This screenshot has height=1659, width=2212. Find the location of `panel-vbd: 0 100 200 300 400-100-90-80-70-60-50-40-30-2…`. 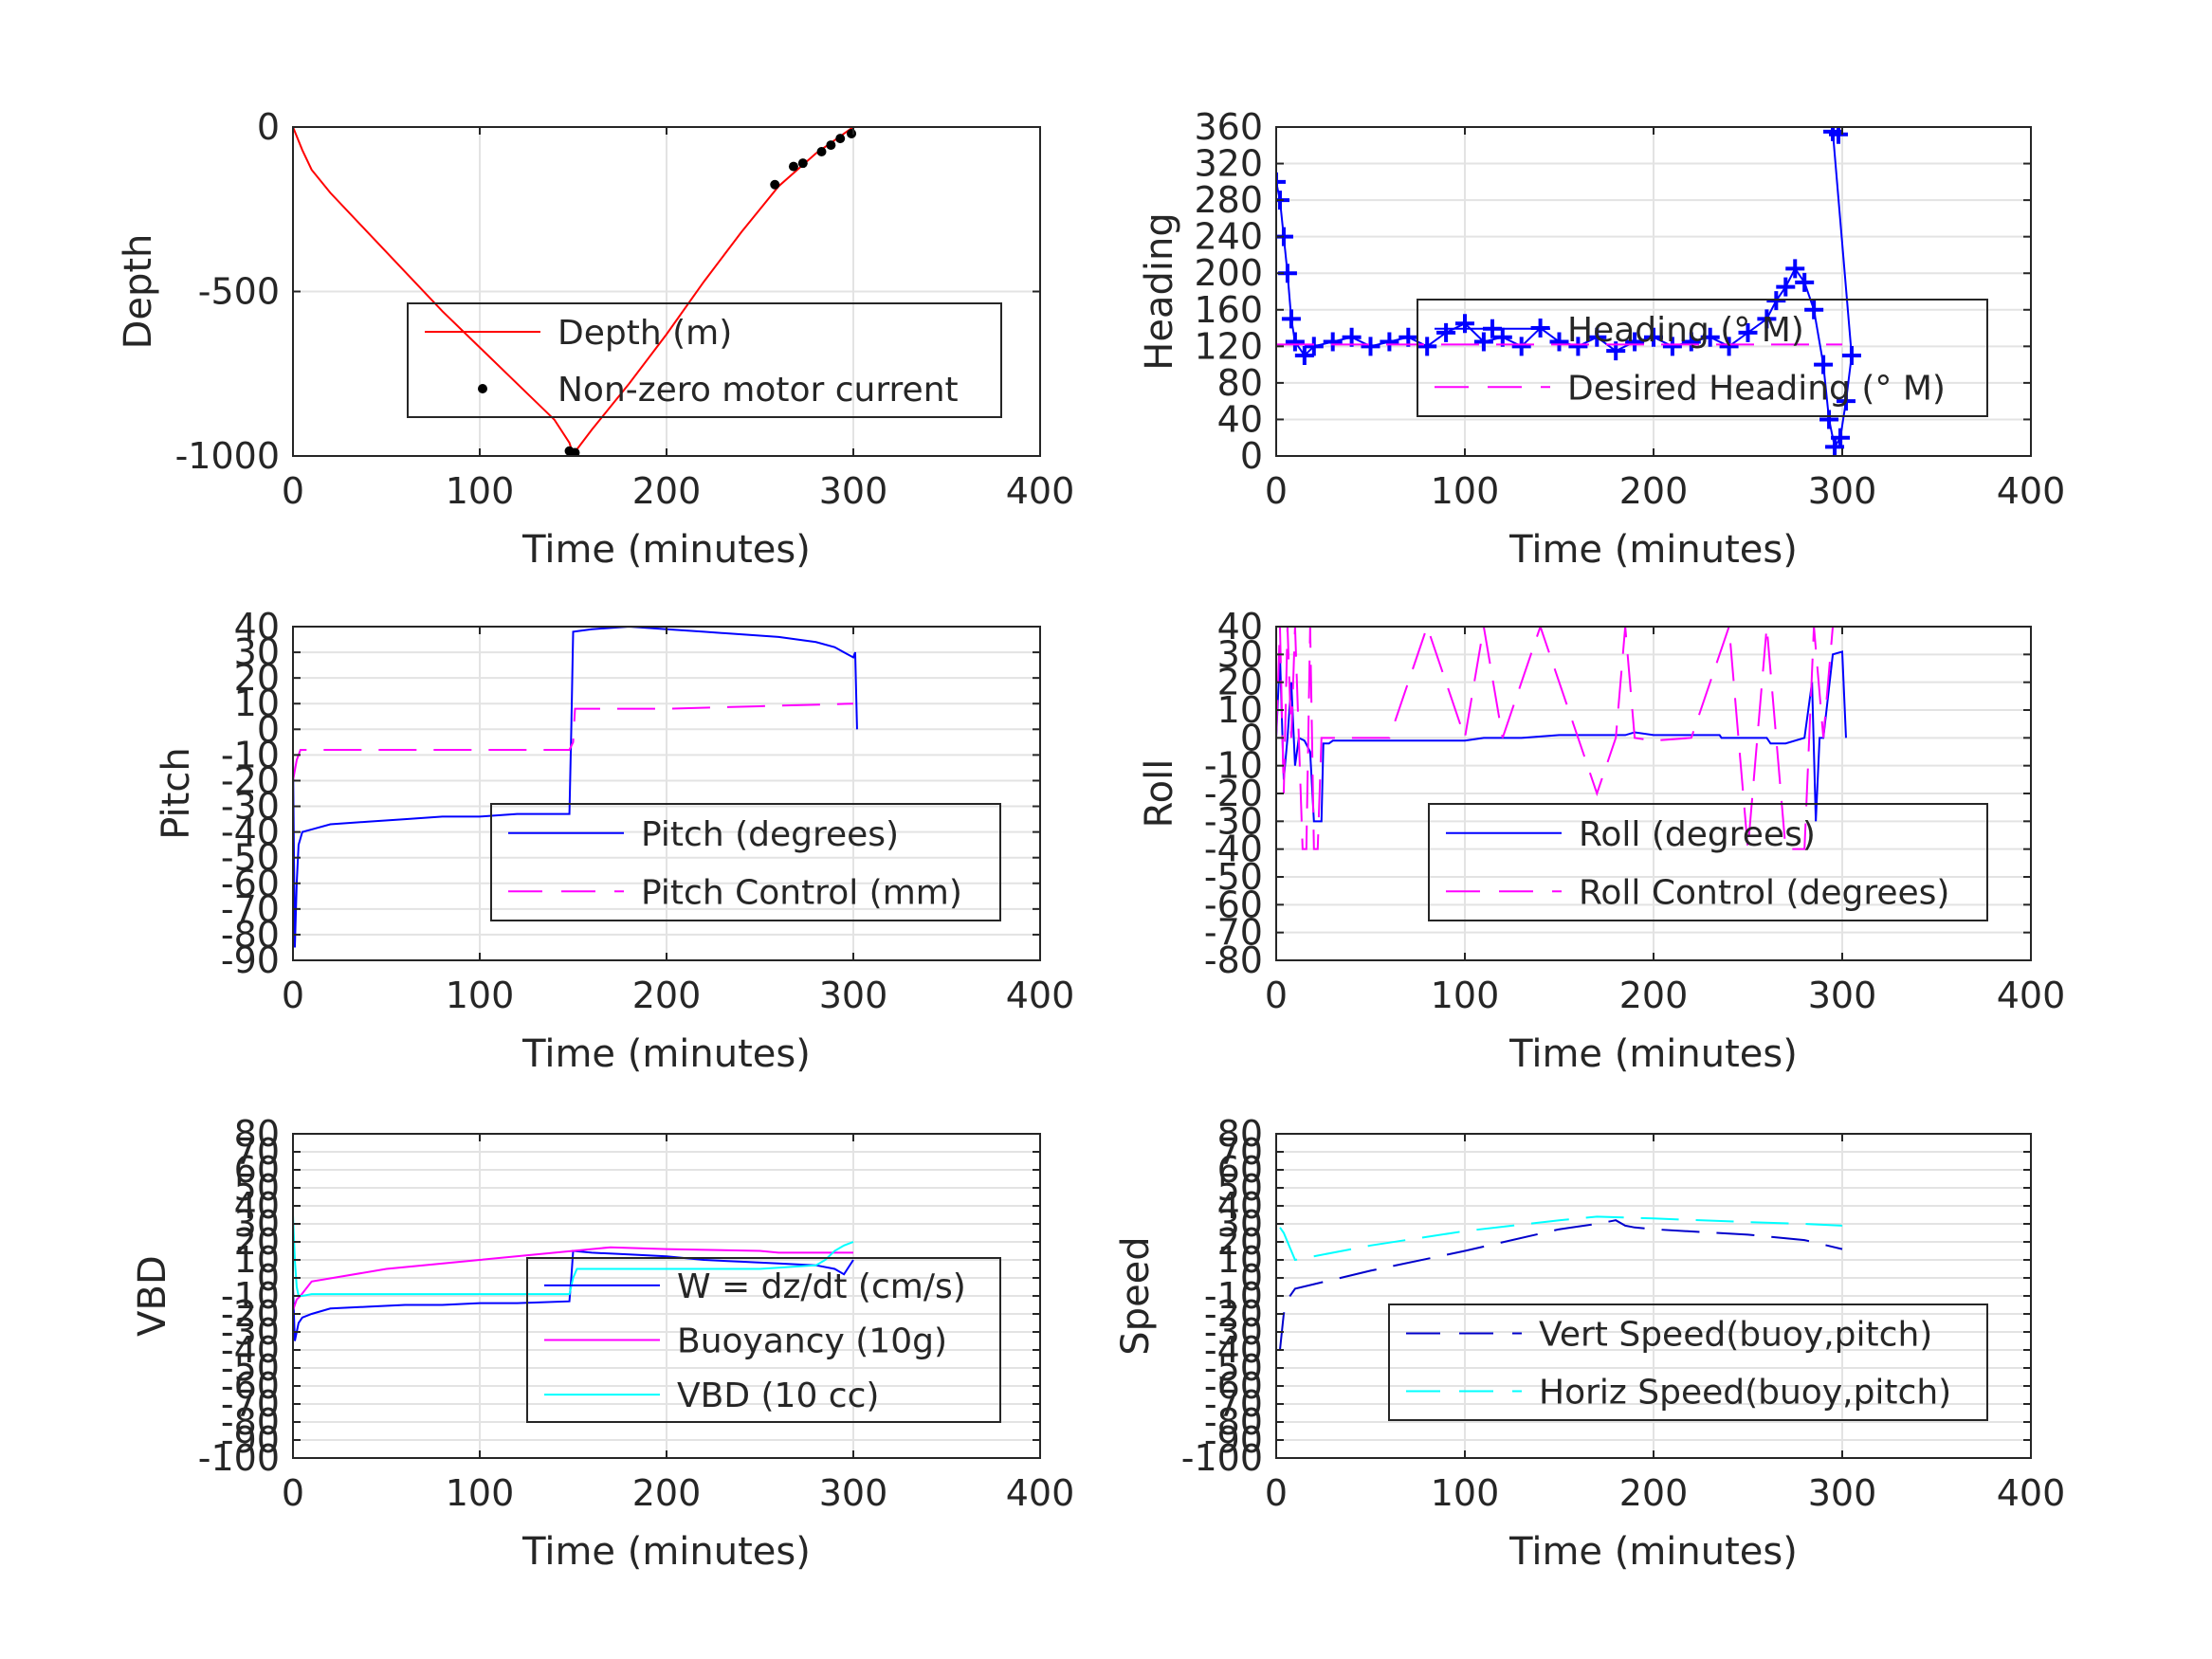

panel-vbd: 0 100 200 300 400-100-90-80-70-60-50-40-30-2… is located at coordinates (602, 1343).